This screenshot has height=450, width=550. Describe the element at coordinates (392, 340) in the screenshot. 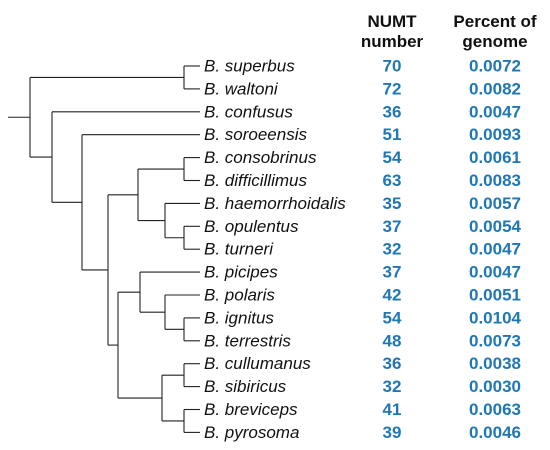

I see `numt-number-value: 48` at that location.